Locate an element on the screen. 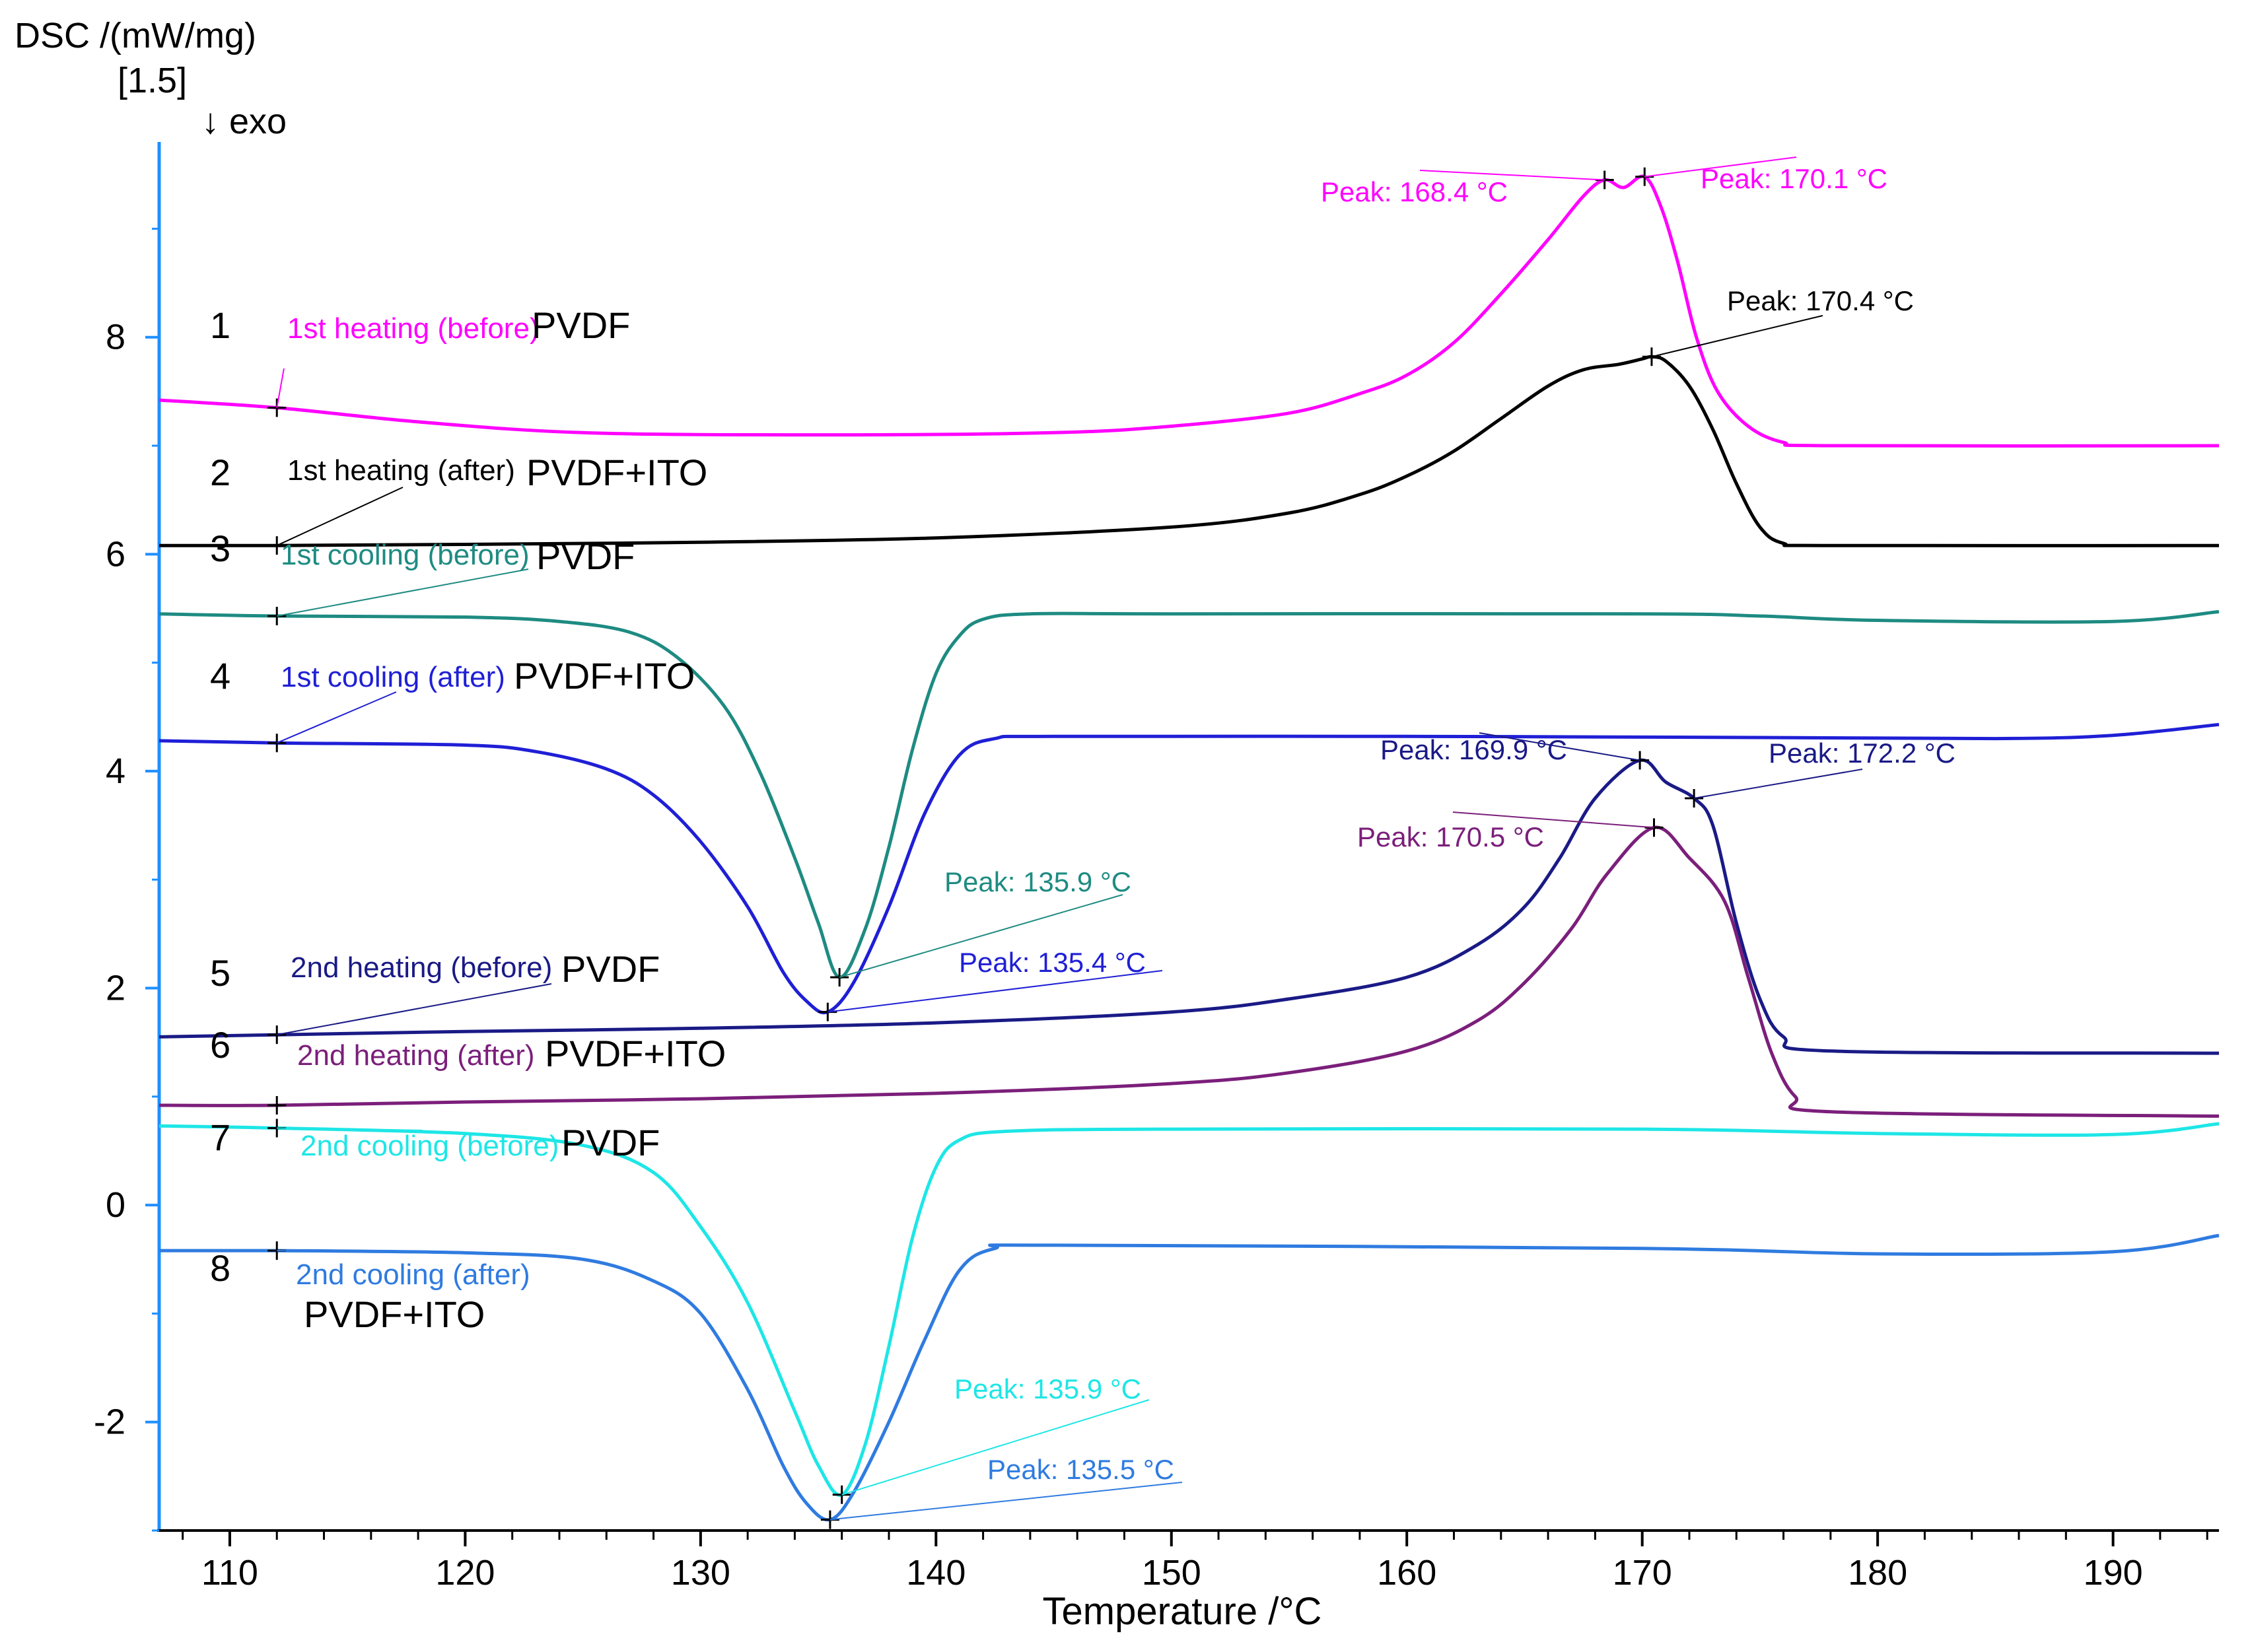 This screenshot has width=2252, height=1652. peak-label: Peak: 170.5 °C is located at coordinates (1450, 836).